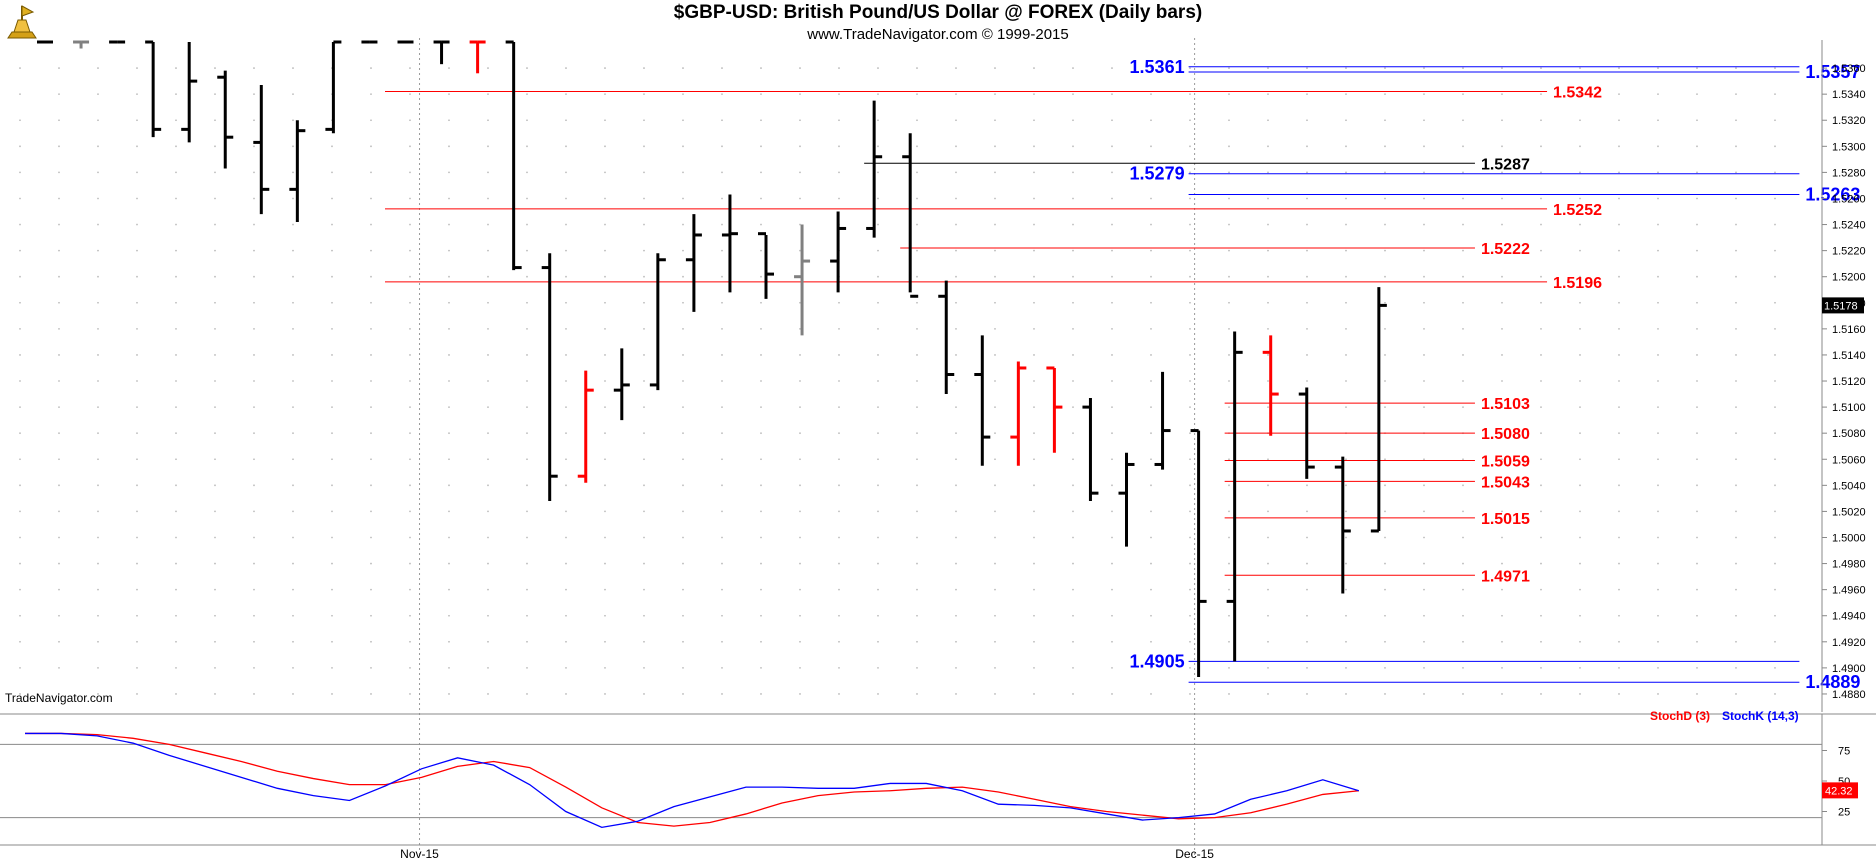  Describe the element at coordinates (1849, 278) in the screenshot. I see `price-tick-label: 1.5200` at that location.